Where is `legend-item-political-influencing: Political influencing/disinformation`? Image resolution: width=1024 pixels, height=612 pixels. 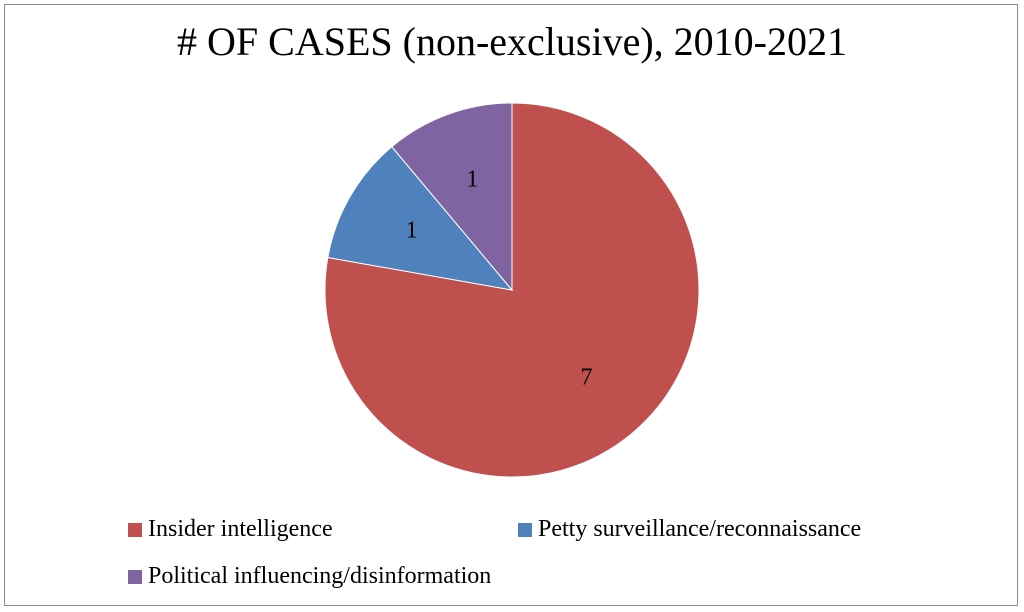
legend-item-political-influencing: Political influencing/disinformation is located at coordinates (309, 576).